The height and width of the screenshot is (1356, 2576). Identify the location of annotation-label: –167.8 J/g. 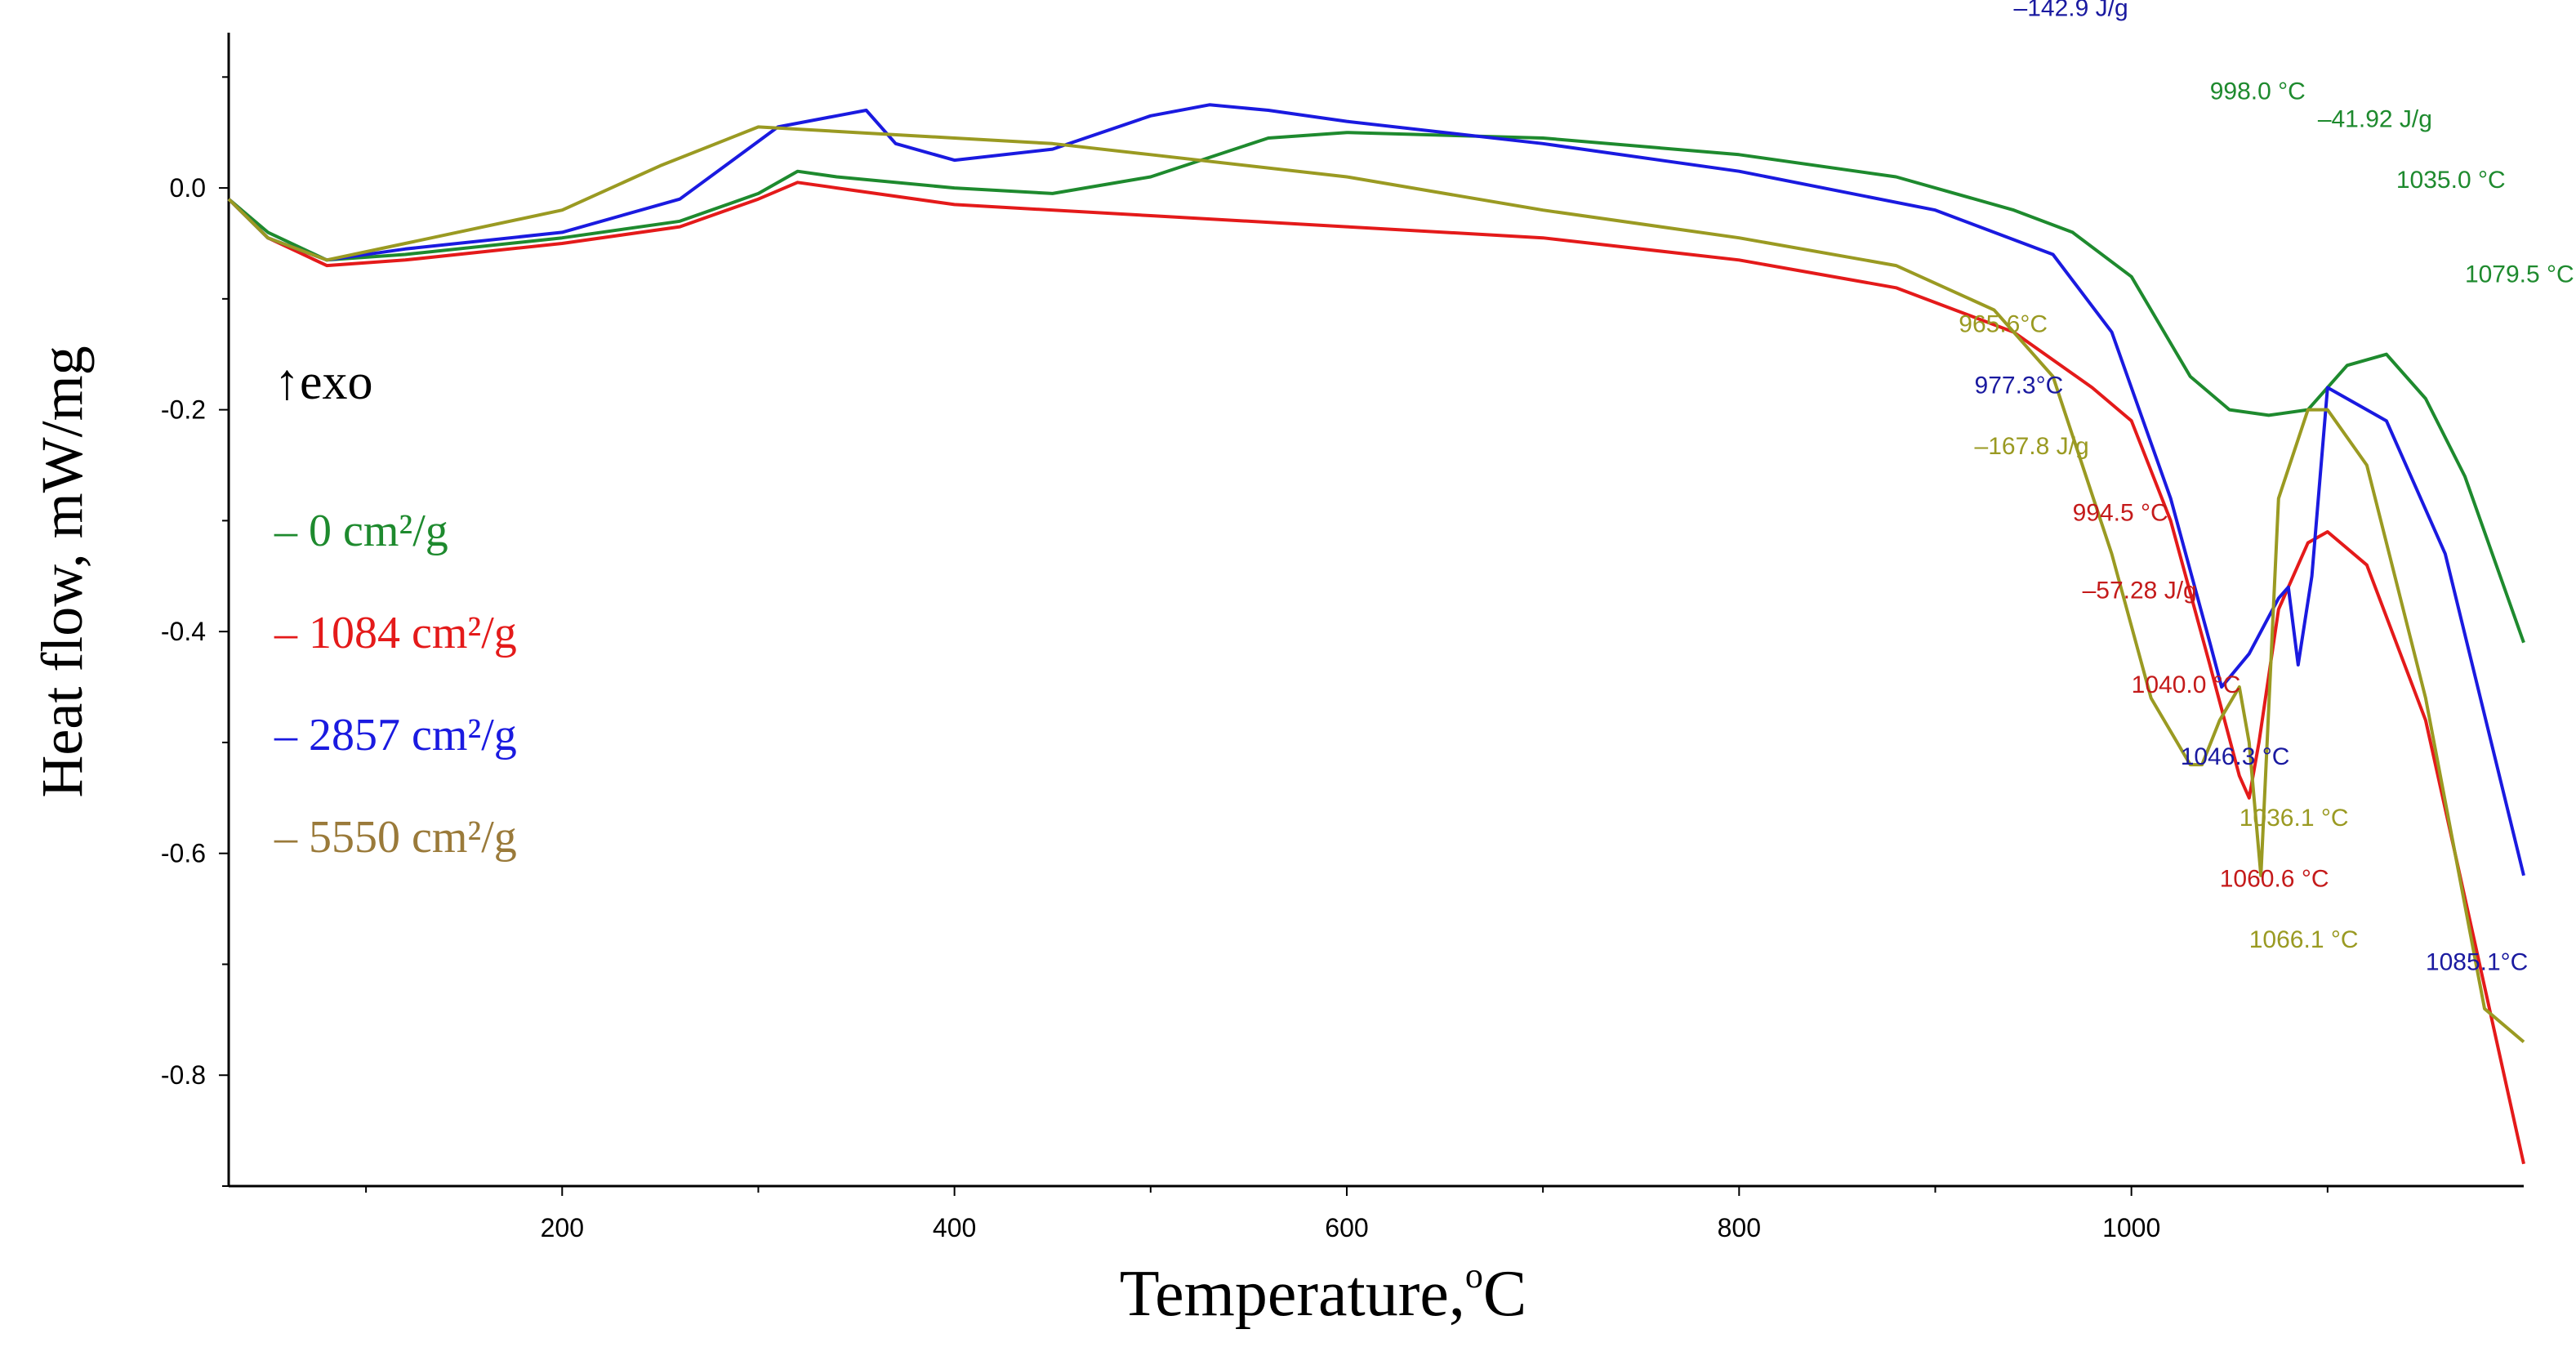
(2032, 447).